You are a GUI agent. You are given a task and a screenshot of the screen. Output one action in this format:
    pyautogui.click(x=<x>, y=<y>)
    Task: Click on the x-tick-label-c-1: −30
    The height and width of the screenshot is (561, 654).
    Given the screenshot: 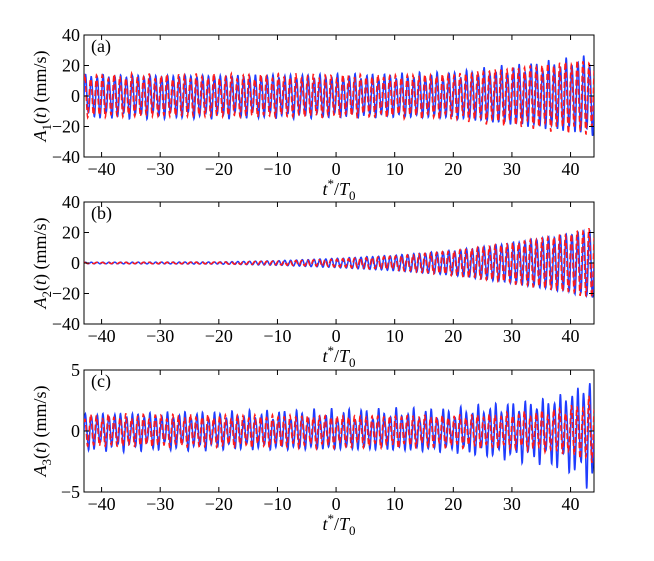 What is the action you would take?
    pyautogui.click(x=160, y=504)
    